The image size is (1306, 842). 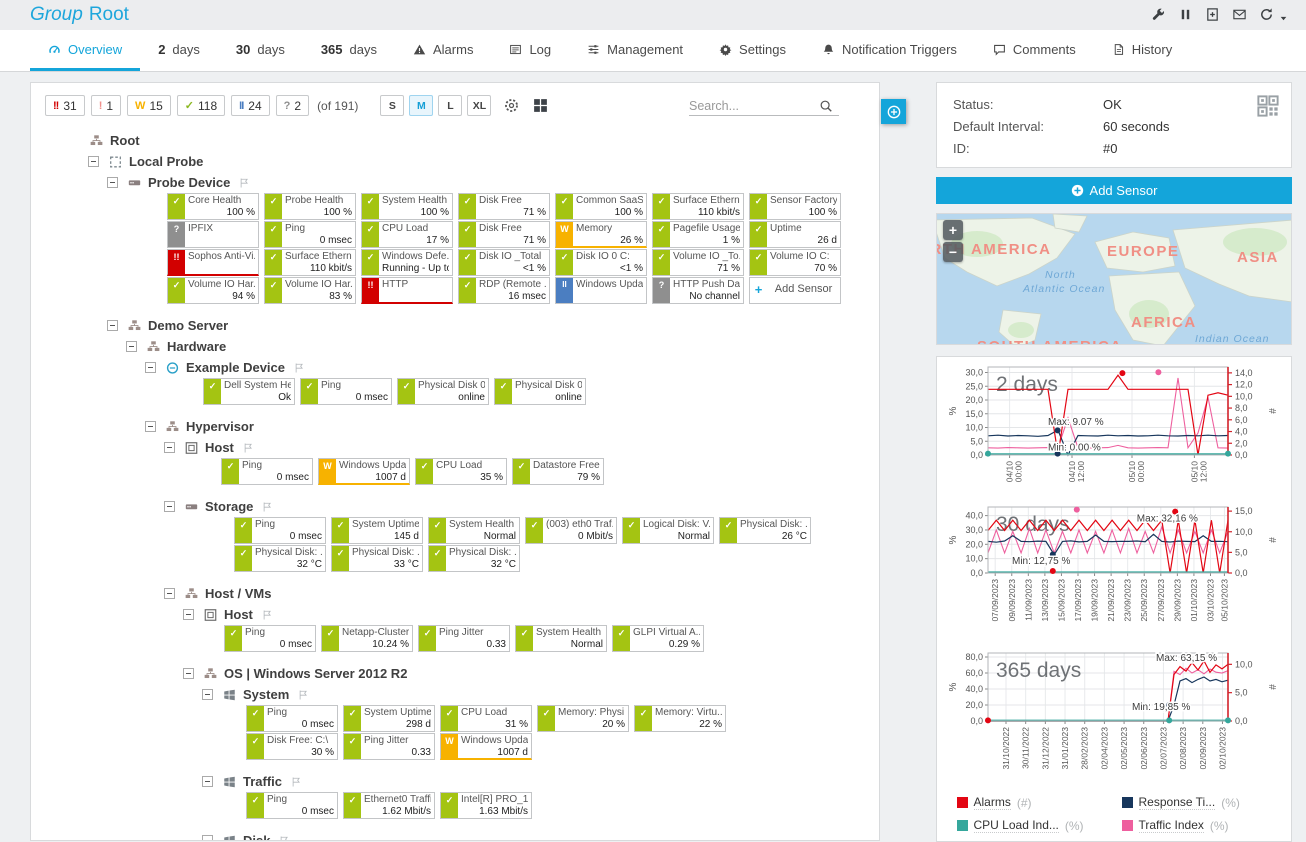 What do you see at coordinates (392, 105) in the screenshot?
I see `tile-size-s: S` at bounding box center [392, 105].